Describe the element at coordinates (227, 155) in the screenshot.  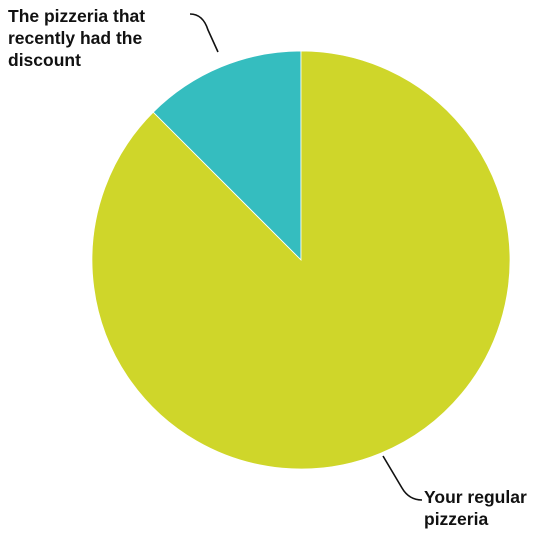
I see `discount-pizzeria-slice` at that location.